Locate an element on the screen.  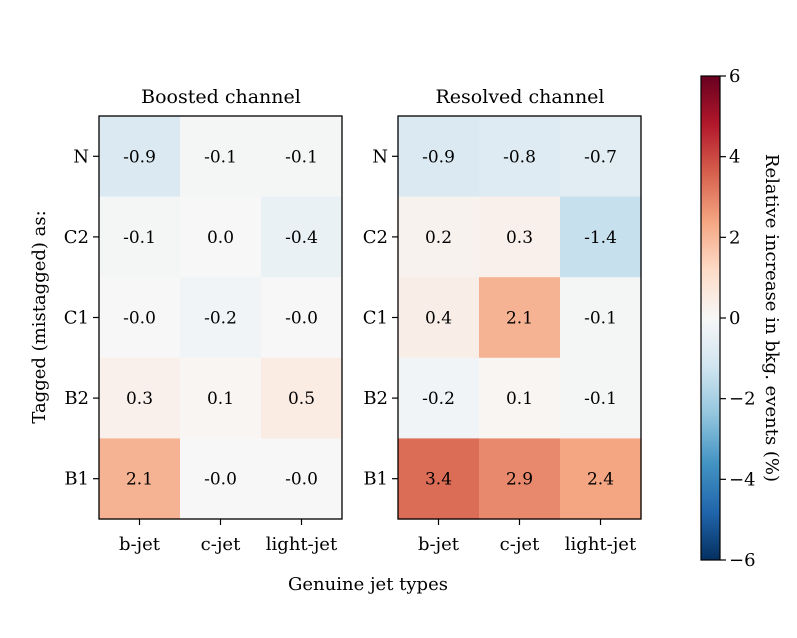
x-axis-label: Genuine jet types is located at coordinates (368, 584).